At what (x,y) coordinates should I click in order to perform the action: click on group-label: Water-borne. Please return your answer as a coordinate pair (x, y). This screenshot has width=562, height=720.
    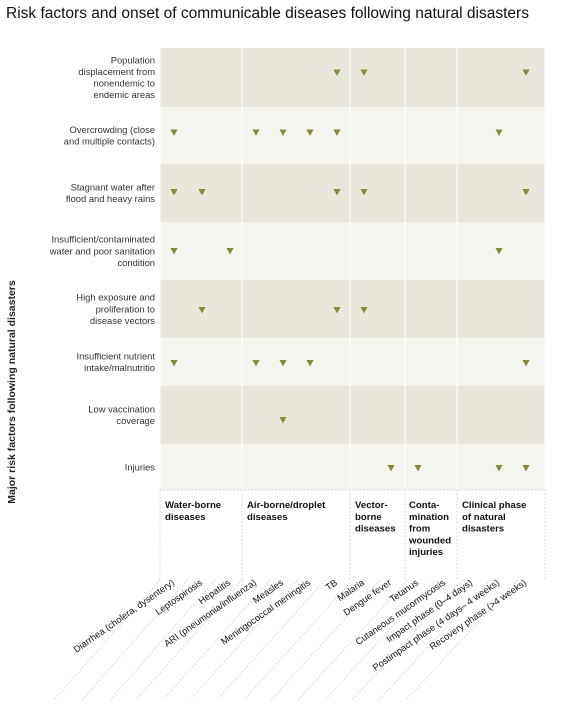
    Looking at the image, I should click on (193, 505).